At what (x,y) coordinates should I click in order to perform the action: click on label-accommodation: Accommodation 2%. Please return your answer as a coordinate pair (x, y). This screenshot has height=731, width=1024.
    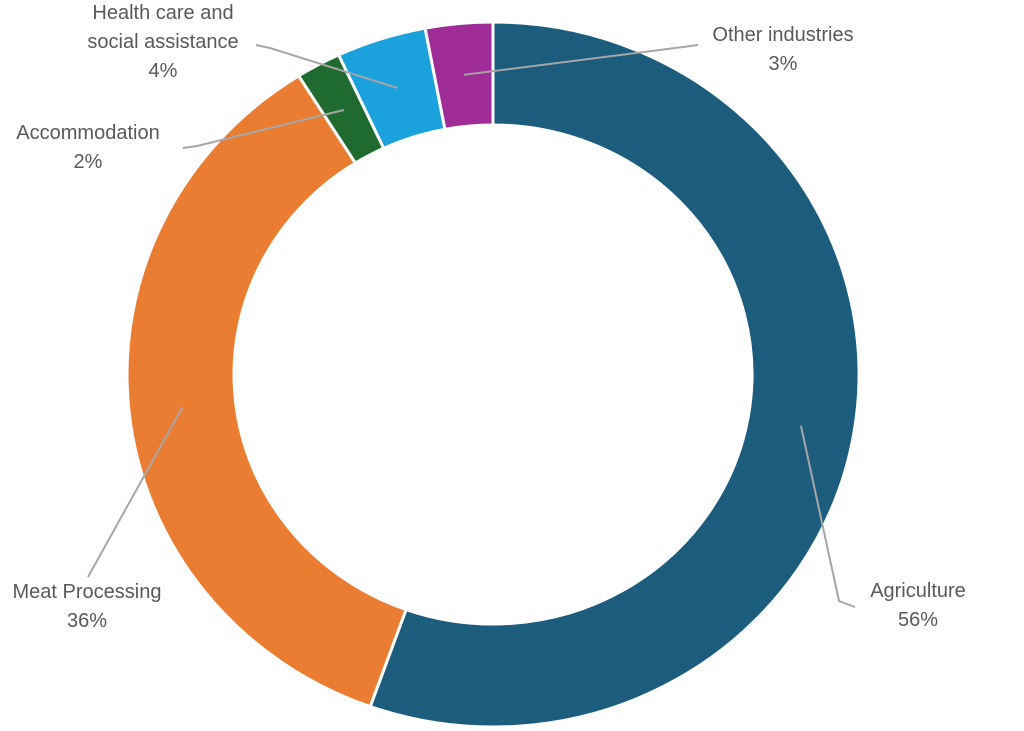
    Looking at the image, I should click on (99, 148).